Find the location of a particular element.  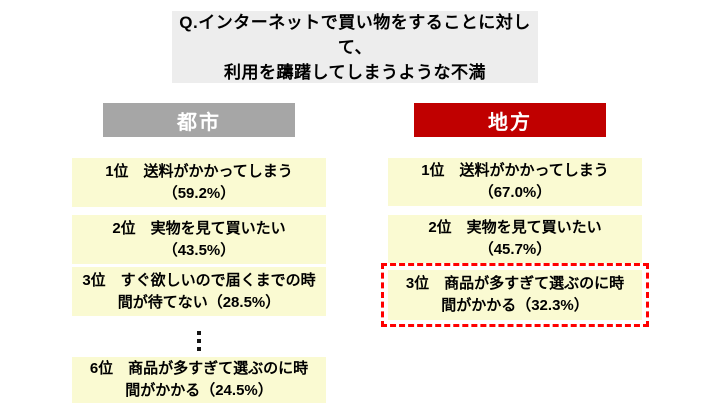

rank-item-line1: 3位 商品が多すぎて選ぶのに時 is located at coordinates (515, 283).